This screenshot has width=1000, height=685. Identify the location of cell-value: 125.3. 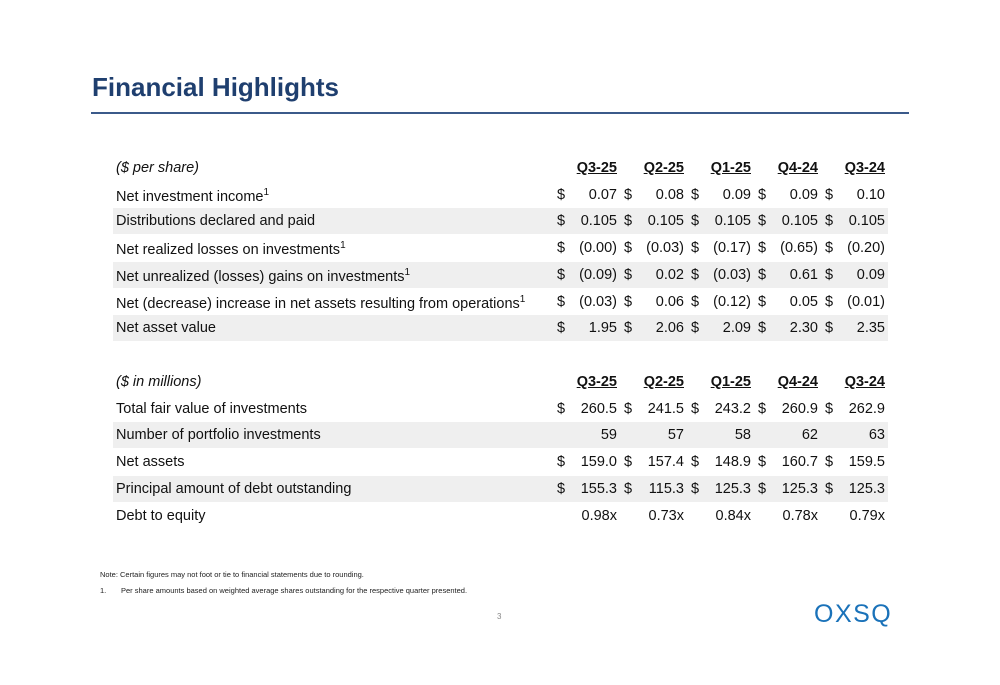
(732, 488).